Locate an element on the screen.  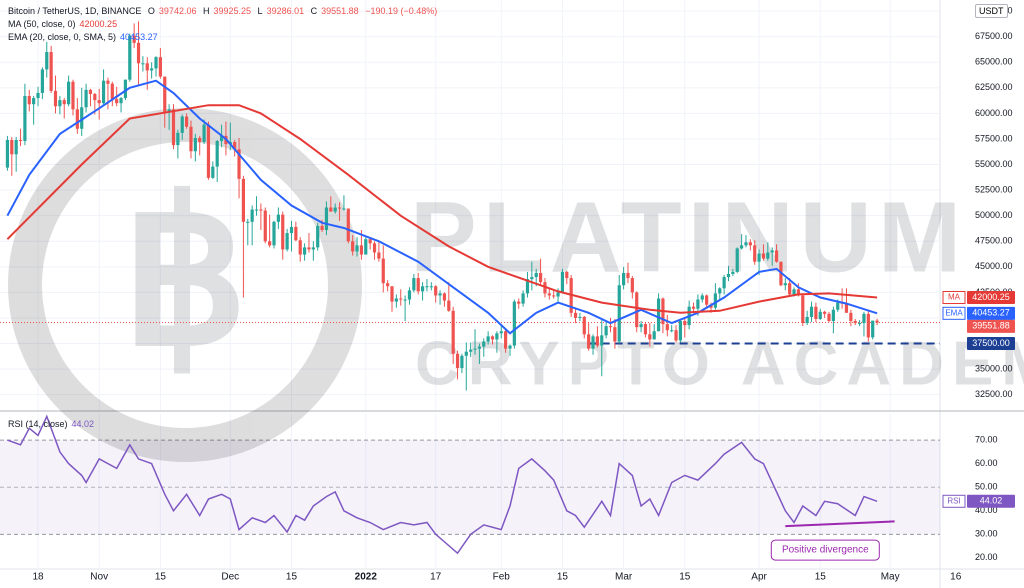
x-tick-label: 16 is located at coordinates (956, 577).